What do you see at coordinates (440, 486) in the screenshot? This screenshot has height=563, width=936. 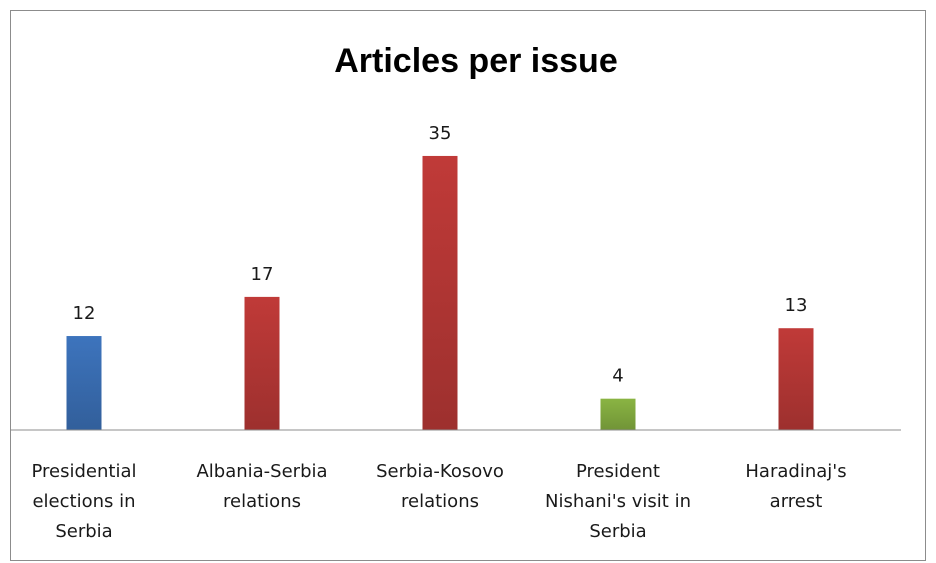 I see `category-label-3: Serbia-Kosovo relations` at bounding box center [440, 486].